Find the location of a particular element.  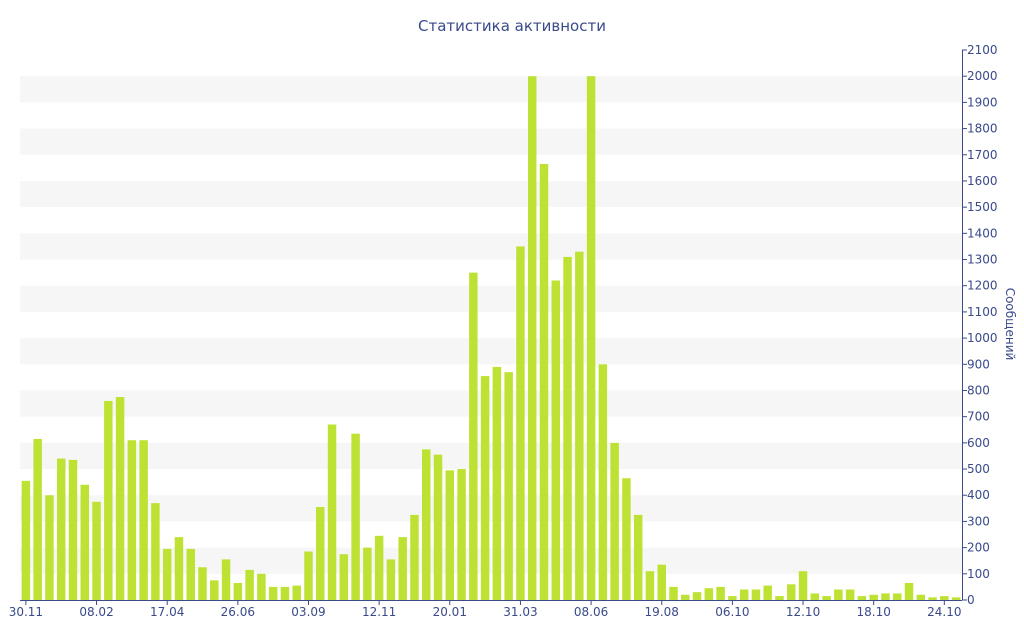

y-tick-label: 200 is located at coordinates (978, 548).